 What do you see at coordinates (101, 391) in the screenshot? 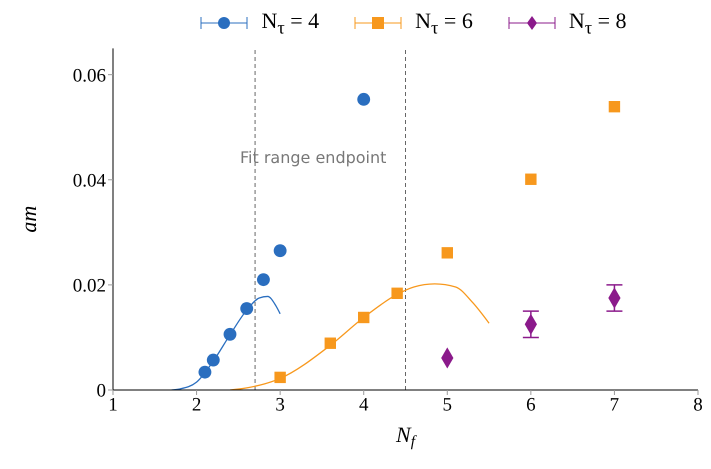
I see `y-tick-label: 0` at bounding box center [101, 391].